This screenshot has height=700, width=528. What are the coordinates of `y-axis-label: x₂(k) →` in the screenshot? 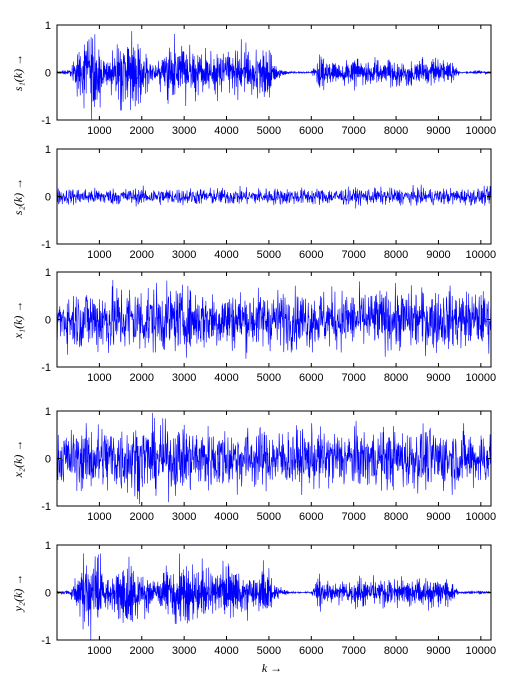 It's located at (18, 459).